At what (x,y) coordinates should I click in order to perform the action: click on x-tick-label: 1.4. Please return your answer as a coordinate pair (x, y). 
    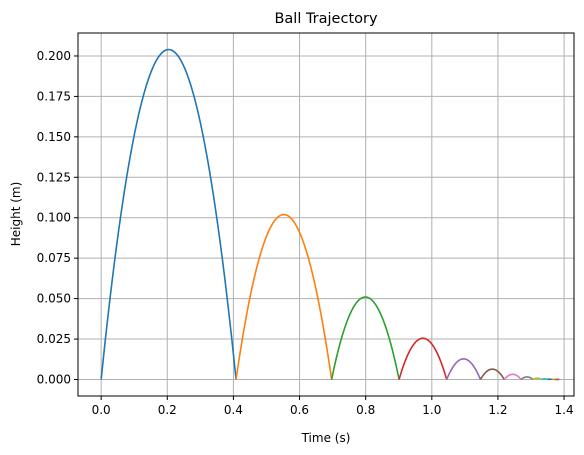
    Looking at the image, I should click on (564, 410).